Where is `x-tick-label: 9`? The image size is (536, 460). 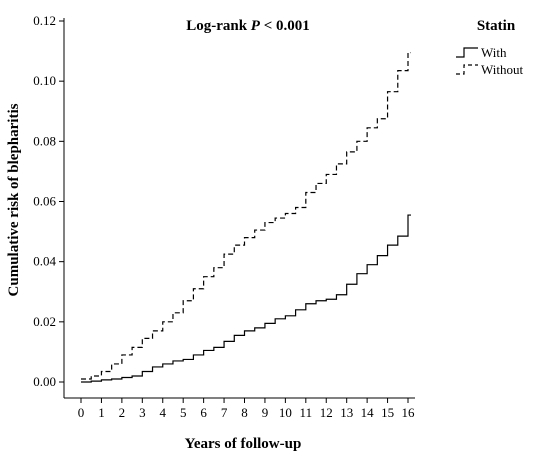
x-tick-label: 9 is located at coordinates (265, 412).